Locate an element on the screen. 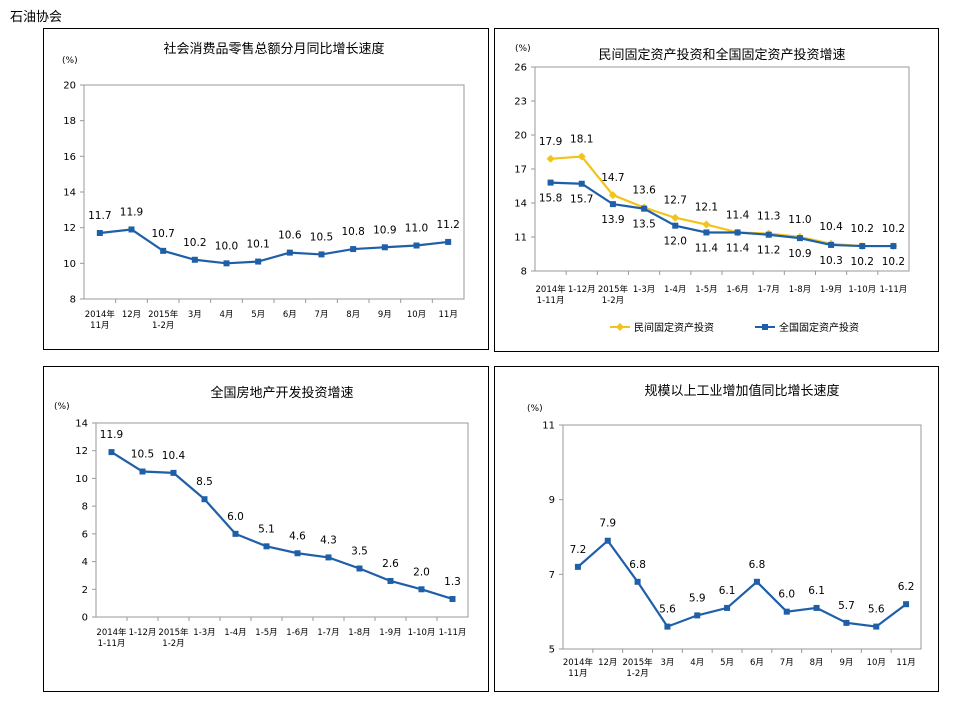 This screenshot has height=720, width=960. x-tick-label: 1-10月 is located at coordinates (422, 633).